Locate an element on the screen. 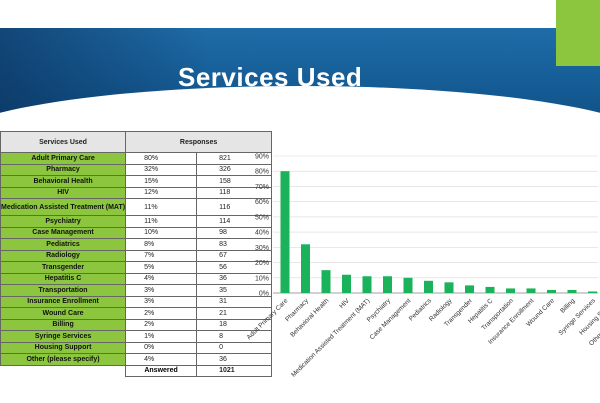 The width and height of the screenshot is (600, 403). header-responses: Responses is located at coordinates (199, 142).